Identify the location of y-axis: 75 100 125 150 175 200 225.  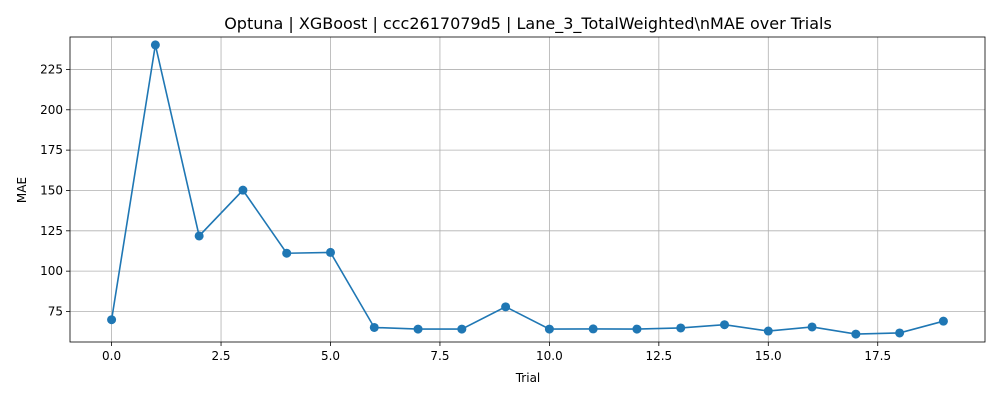
(55, 190).